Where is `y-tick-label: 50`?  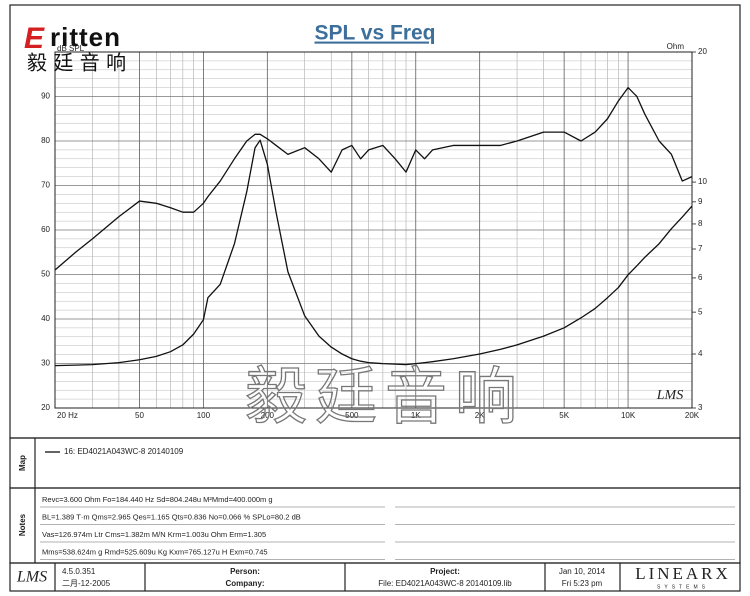 y-tick-label: 50 is located at coordinates (45, 274).